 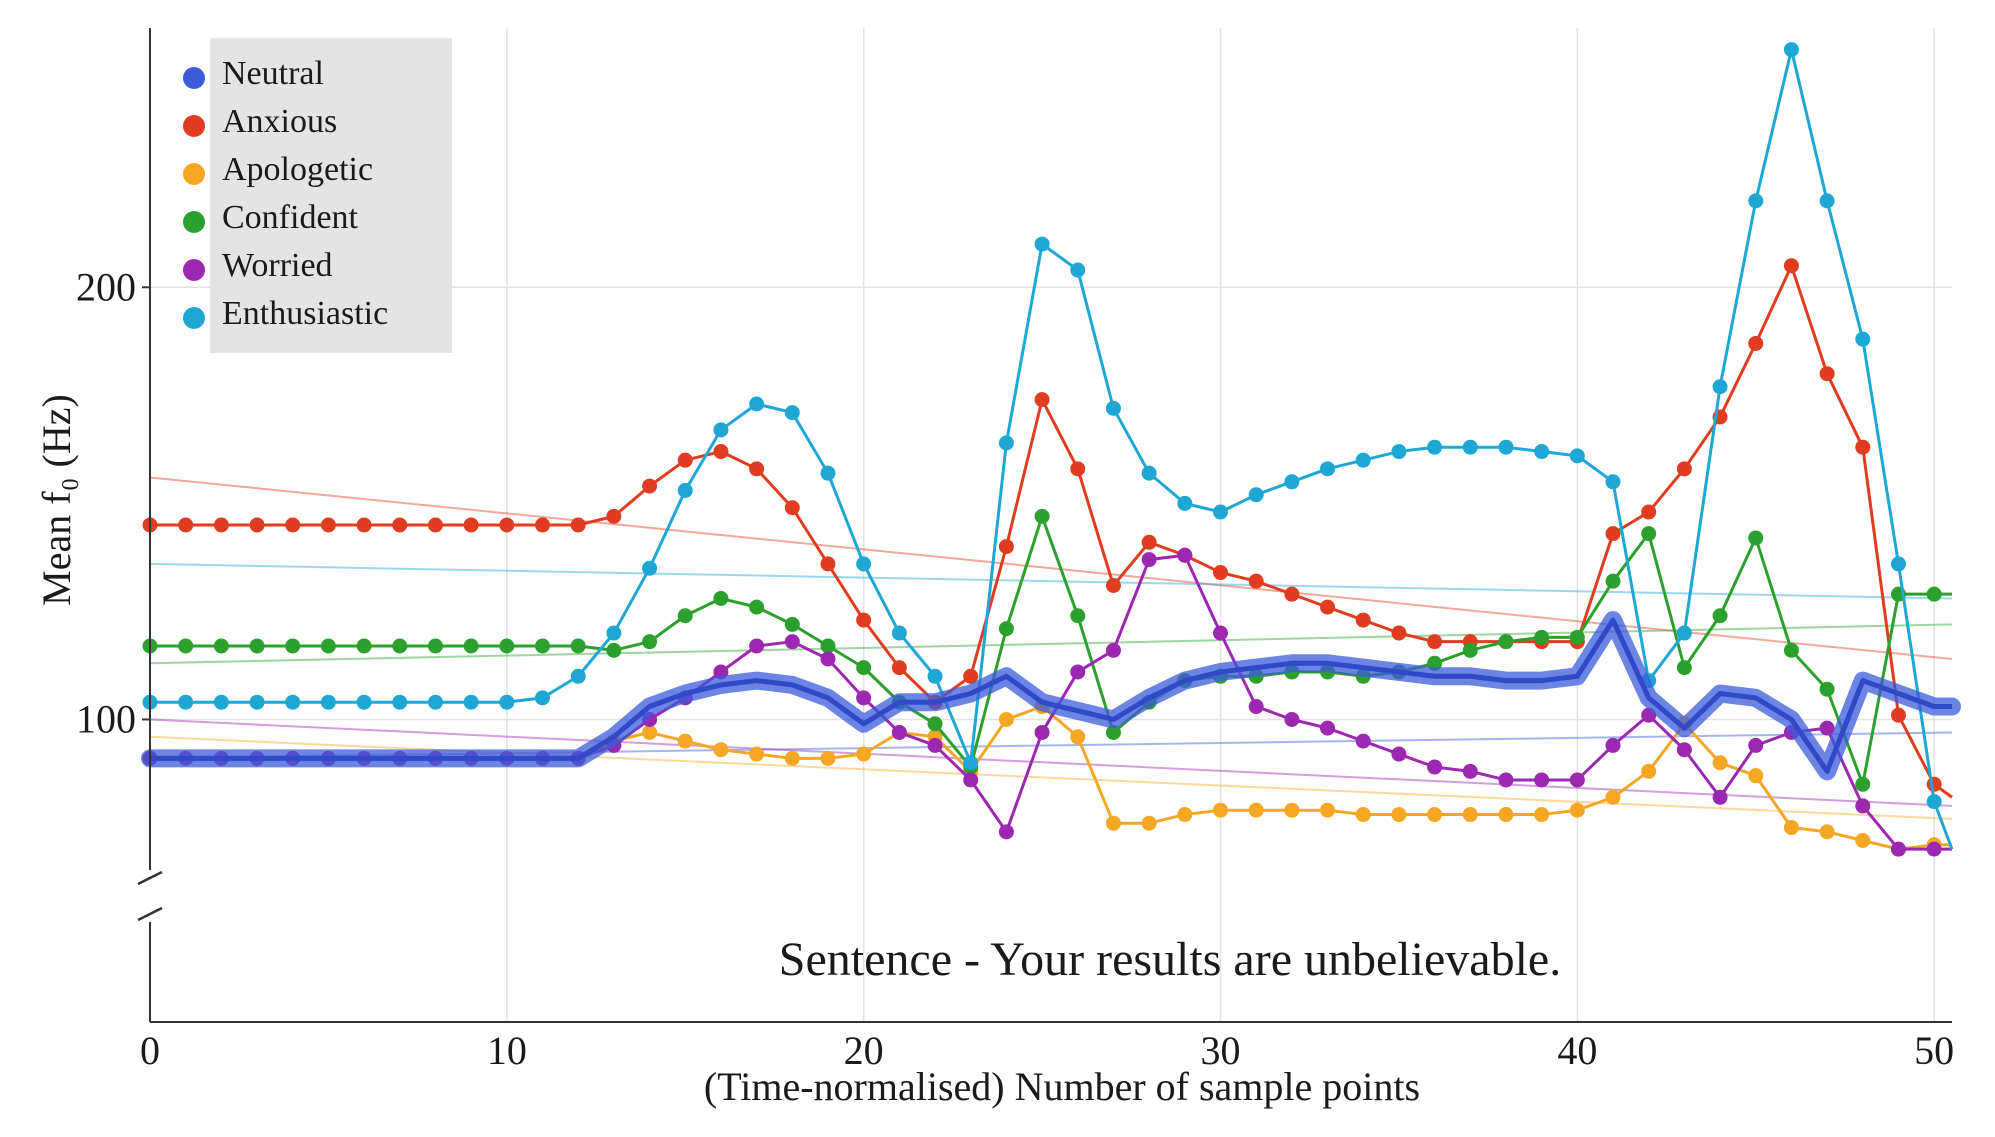 I want to click on legend-label-worried: Worried, so click(x=277, y=265).